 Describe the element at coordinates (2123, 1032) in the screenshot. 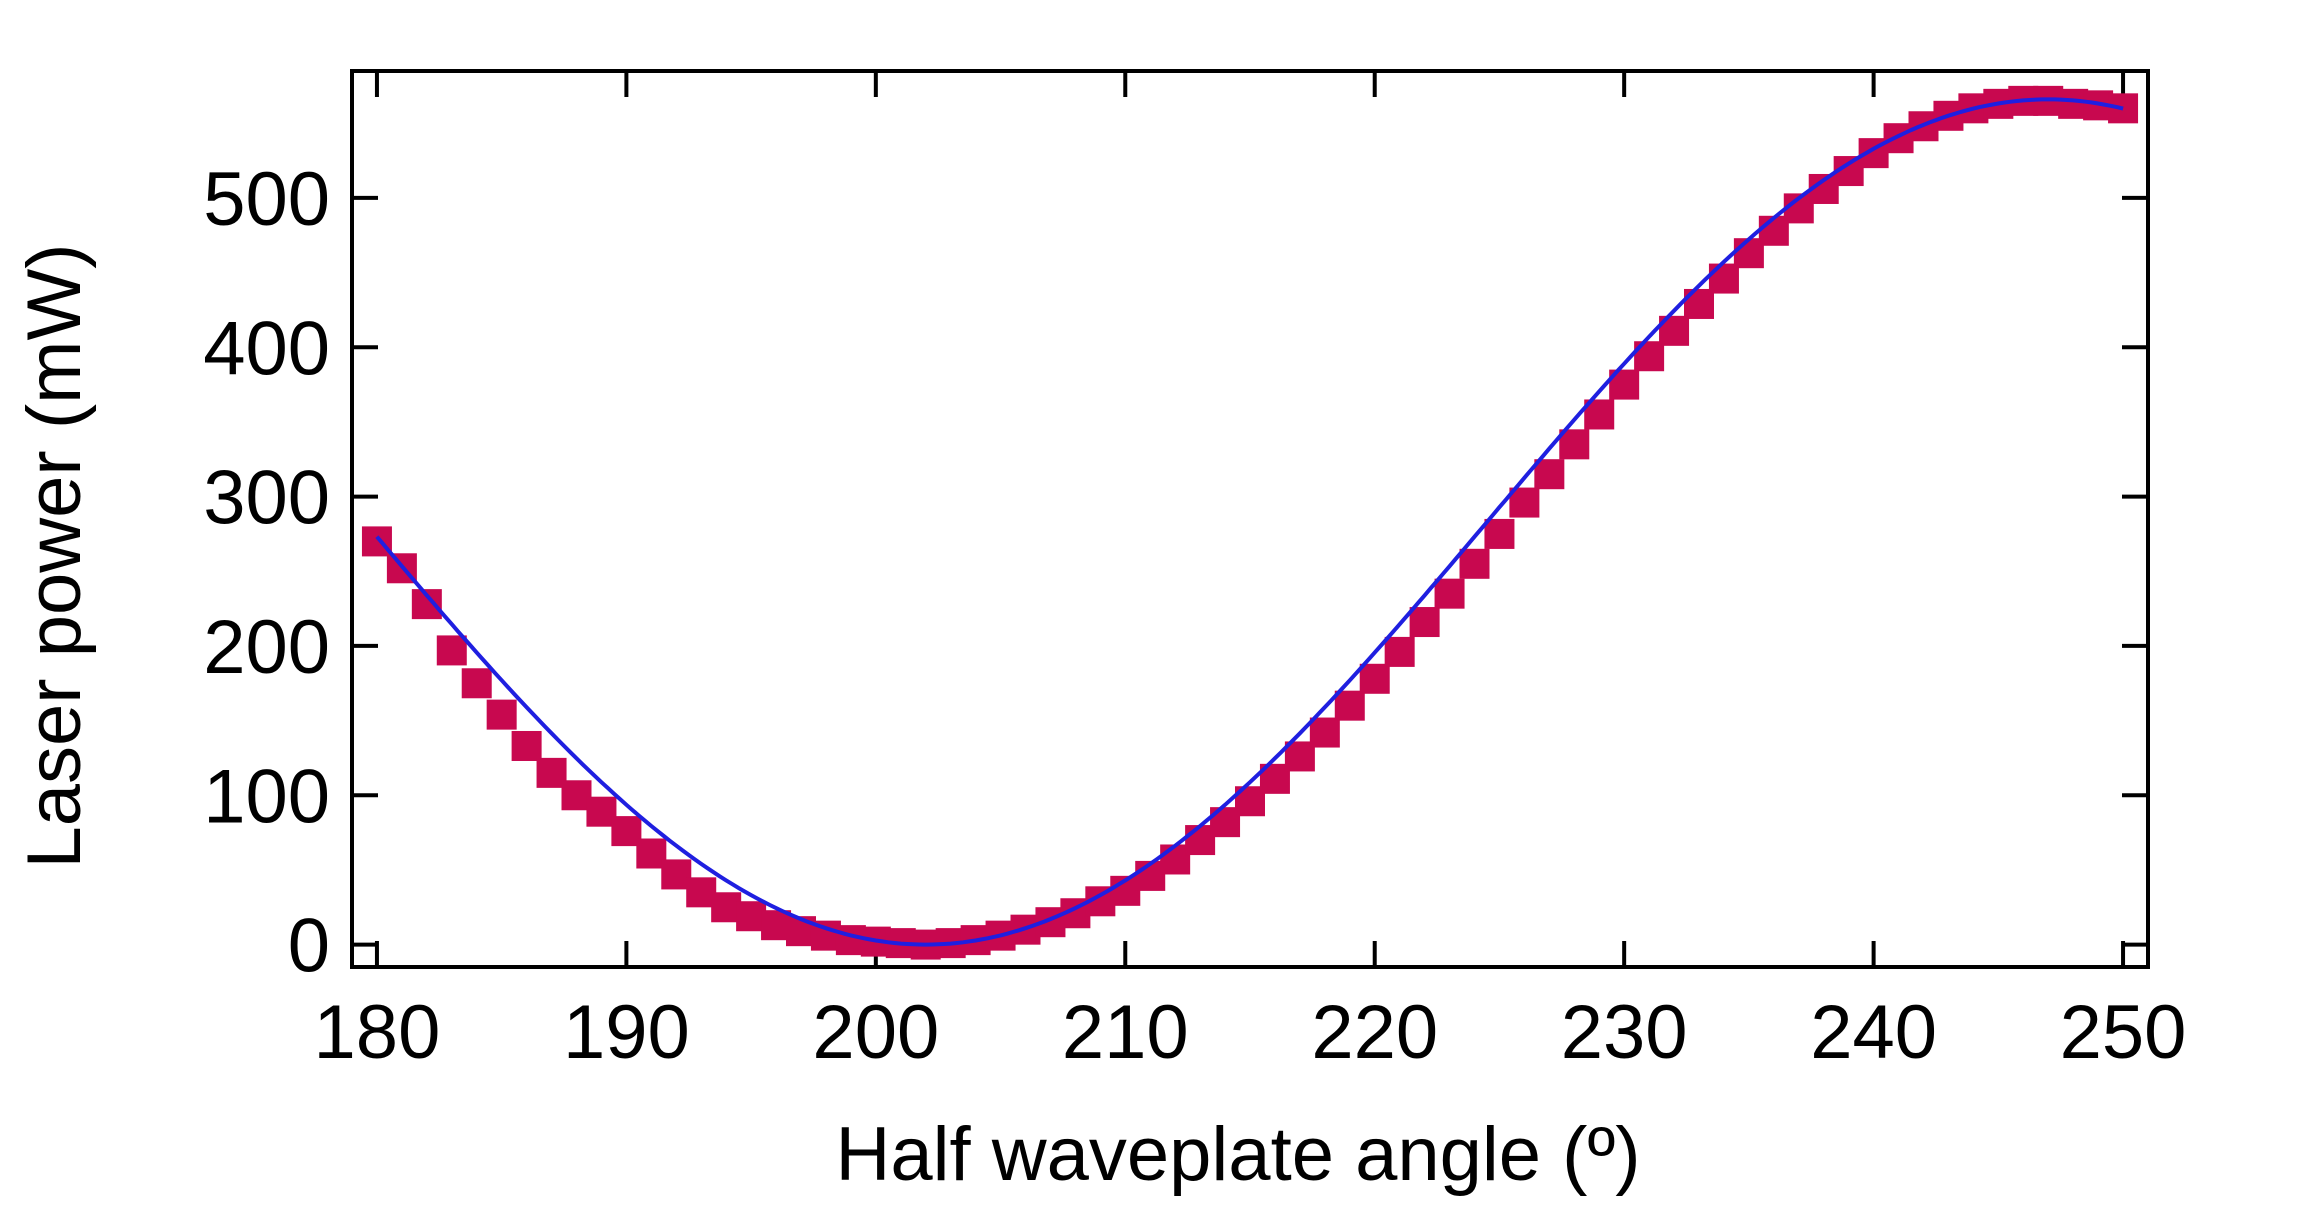

I see `x-tick-label: 250` at that location.